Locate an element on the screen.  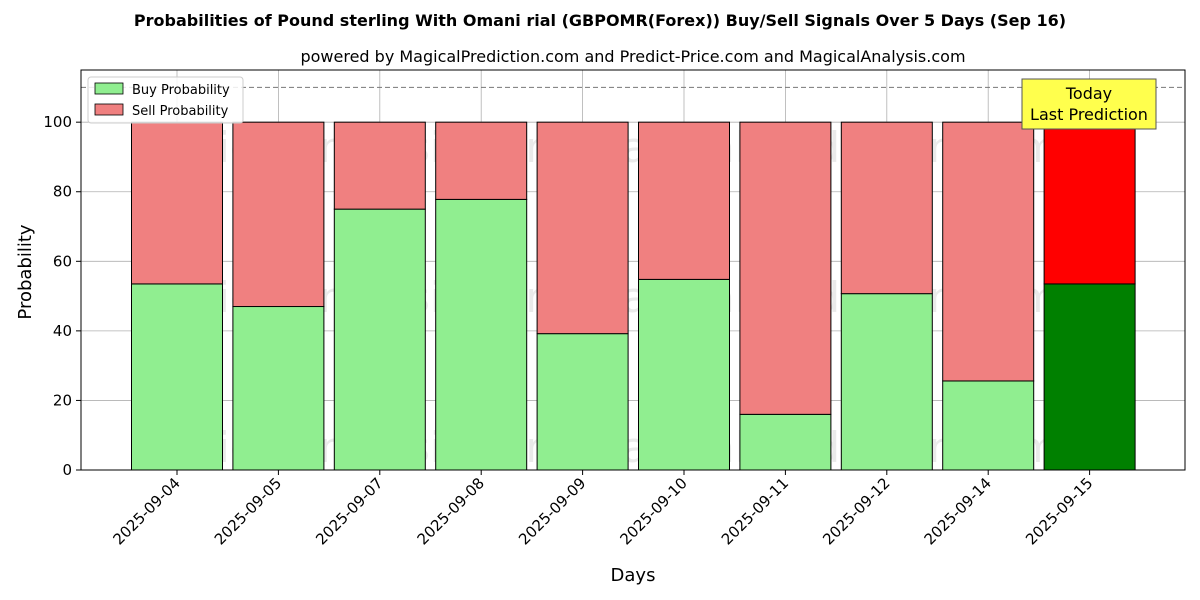
annotation-box is located at coordinates (1089, 104).